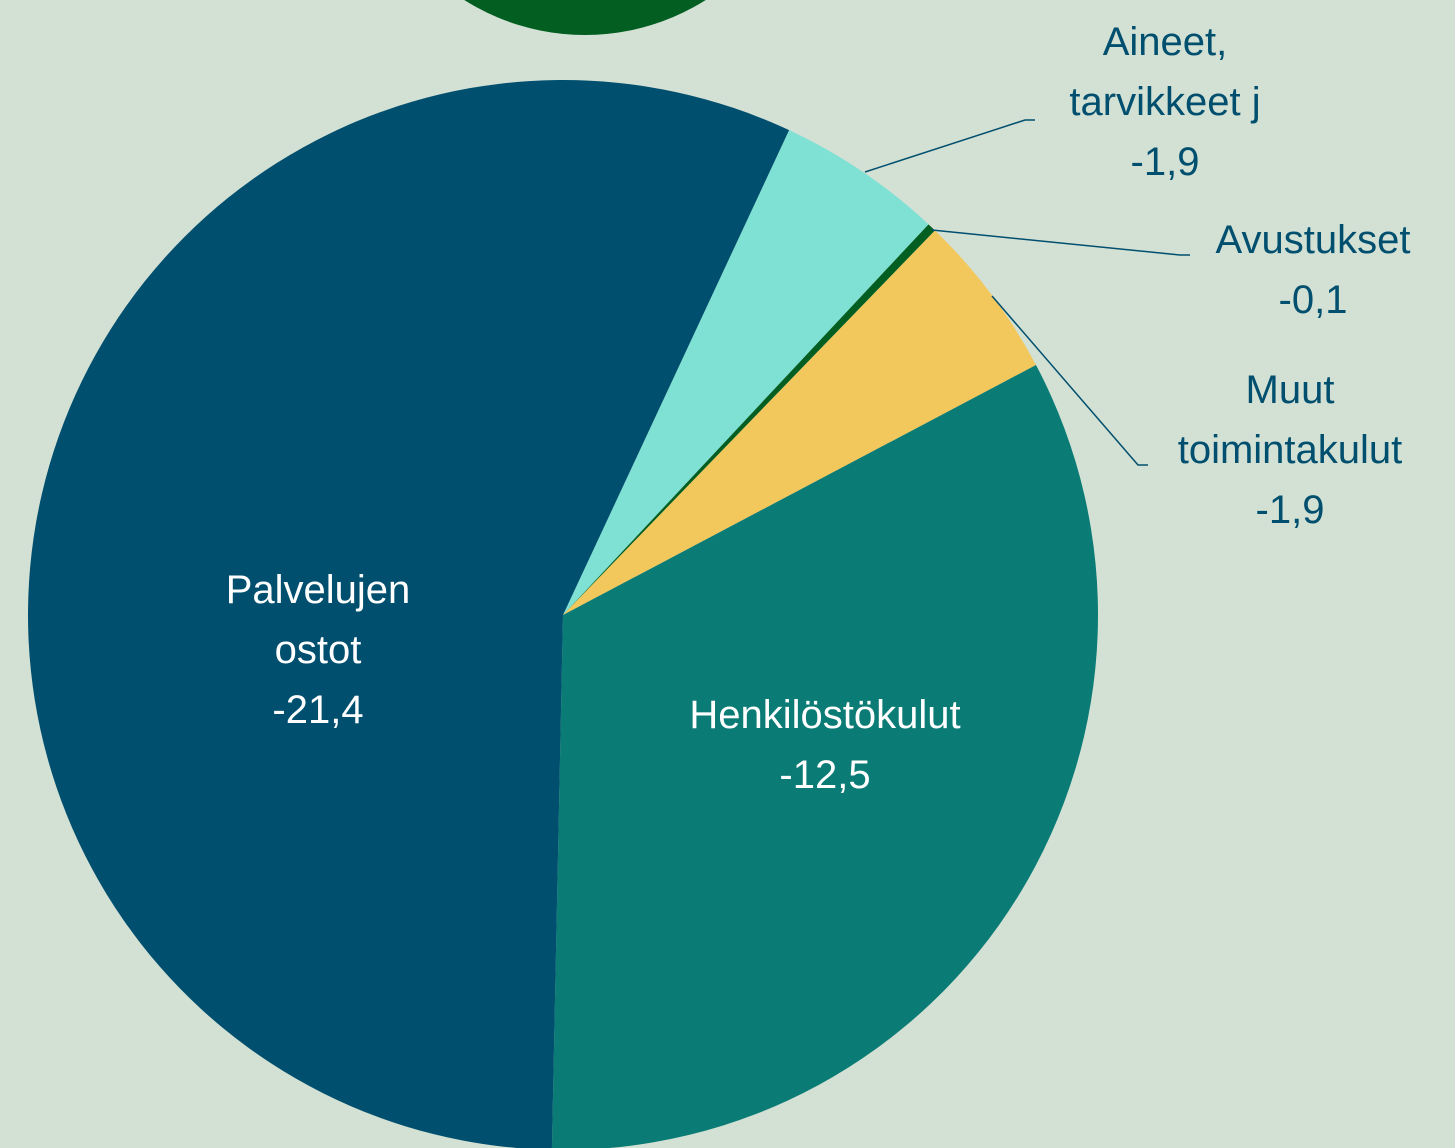 This screenshot has width=1455, height=1148. What do you see at coordinates (318, 620) in the screenshot?
I see `category-label: Palvelujen ostot` at bounding box center [318, 620].